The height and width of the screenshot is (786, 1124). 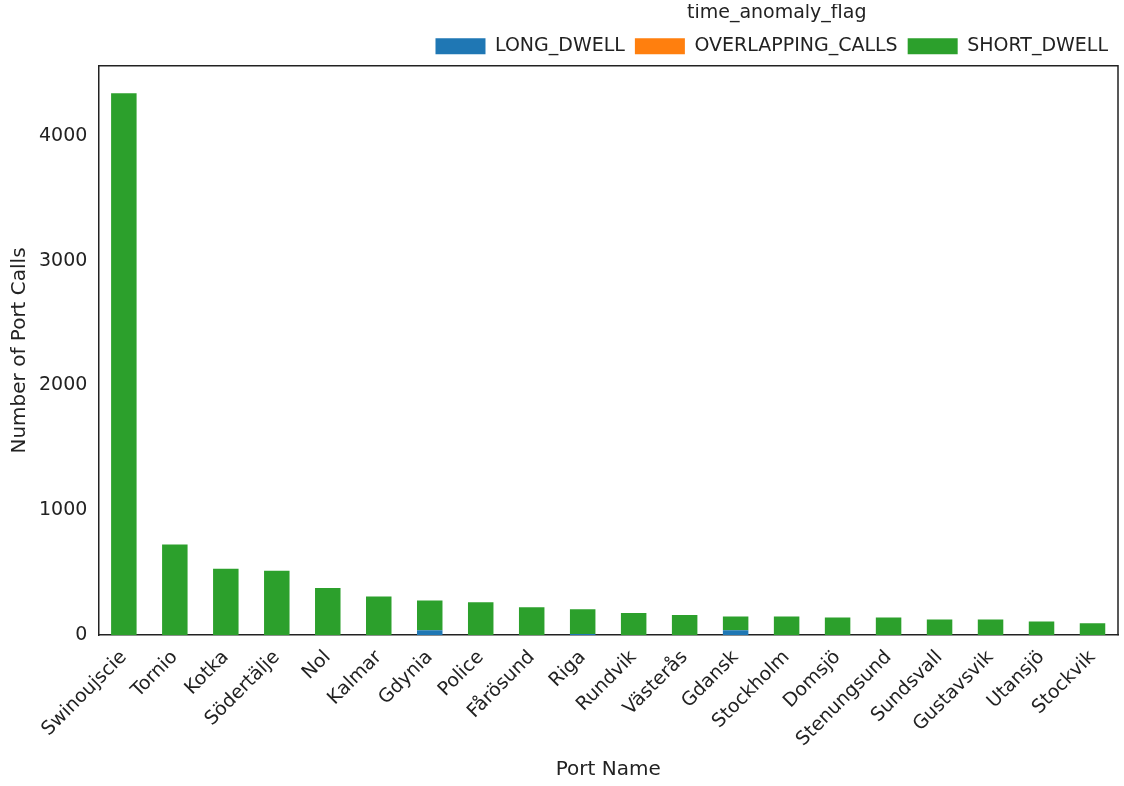 I want to click on y-tick-label: 1000, so click(x=63, y=508).